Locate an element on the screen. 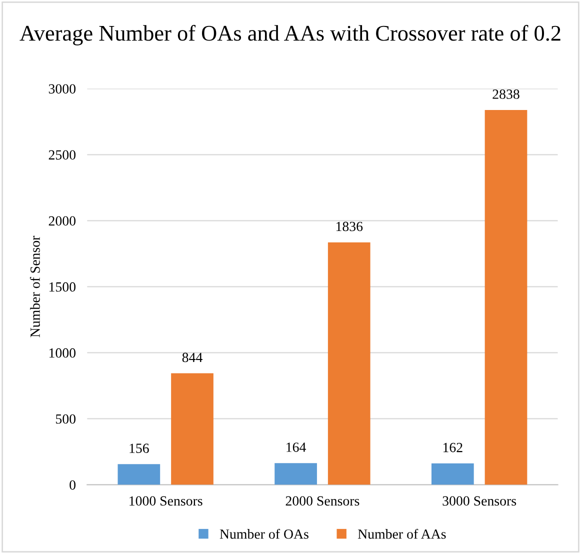 The height and width of the screenshot is (554, 581). y-tick-label: 0 is located at coordinates (73, 485).